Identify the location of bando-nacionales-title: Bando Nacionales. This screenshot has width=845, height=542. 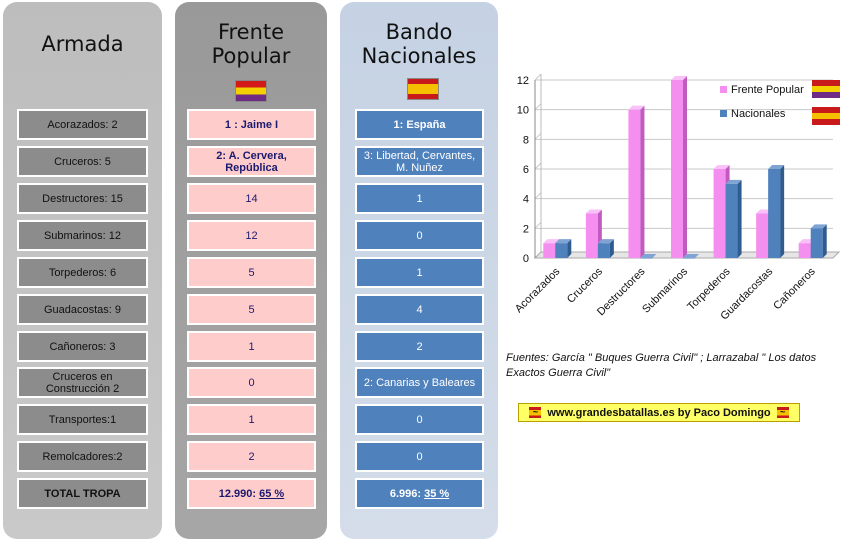
(419, 44).